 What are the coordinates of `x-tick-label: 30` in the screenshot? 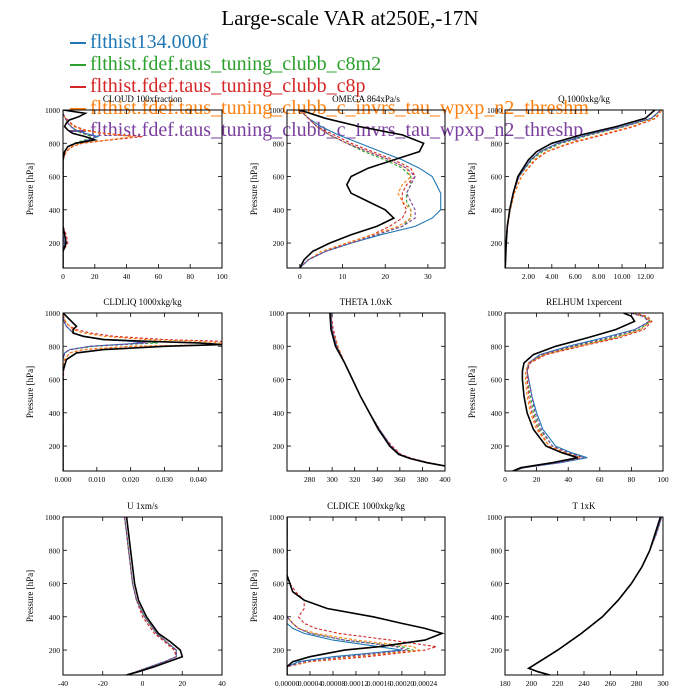 It's located at (428, 276).